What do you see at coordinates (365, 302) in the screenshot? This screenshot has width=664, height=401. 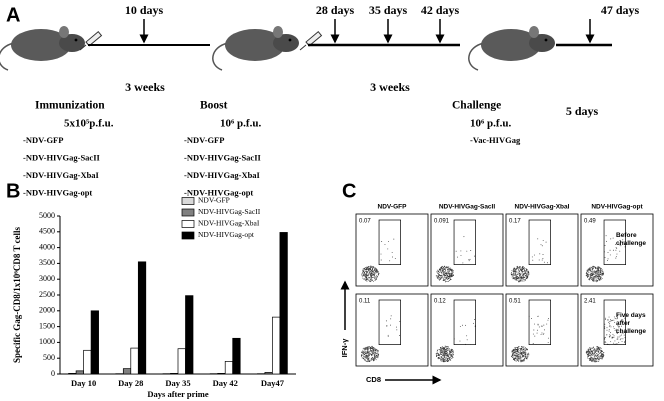 I see `gate-frequency: 0.11` at bounding box center [365, 302].